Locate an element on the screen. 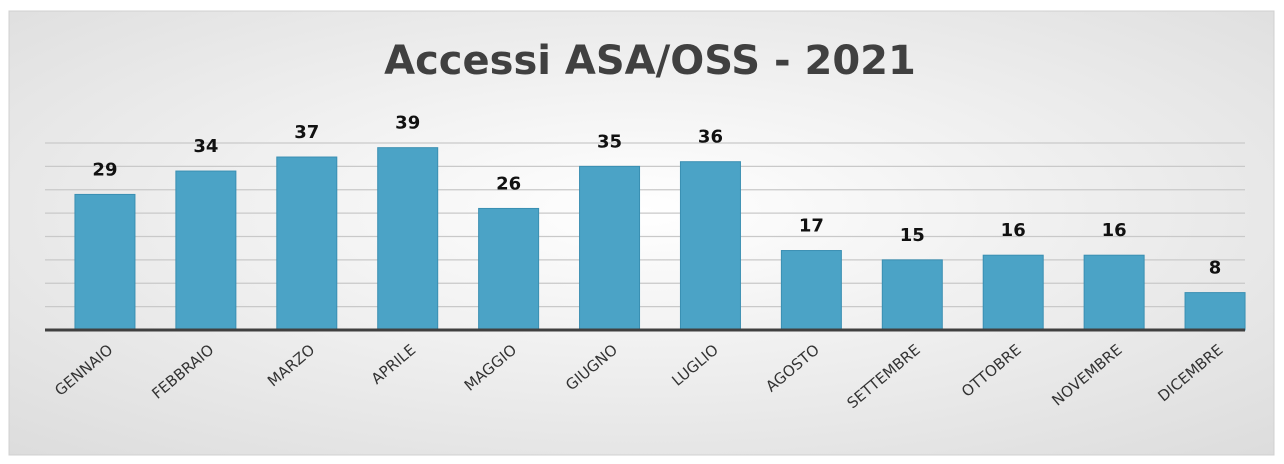  data-label: 8 is located at coordinates (1215, 268).